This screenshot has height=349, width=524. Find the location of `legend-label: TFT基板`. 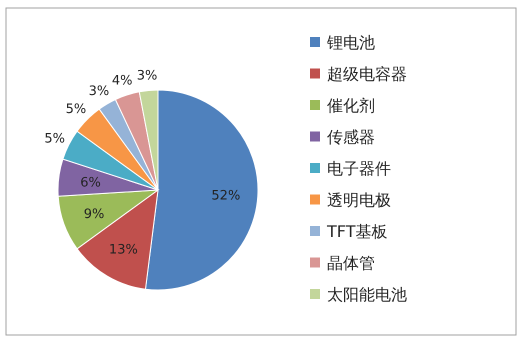

legend-label: TFT基板 is located at coordinates (357, 231).